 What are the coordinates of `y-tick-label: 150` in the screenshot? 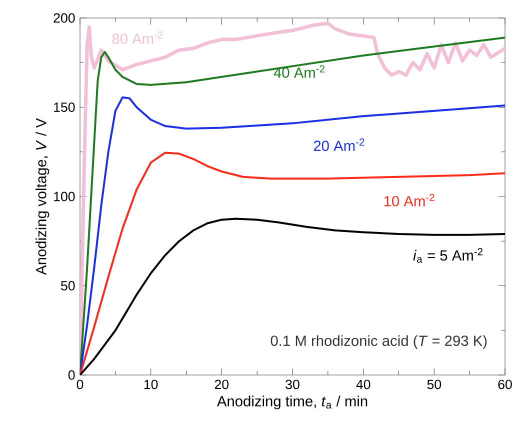 It's located at (64, 107).